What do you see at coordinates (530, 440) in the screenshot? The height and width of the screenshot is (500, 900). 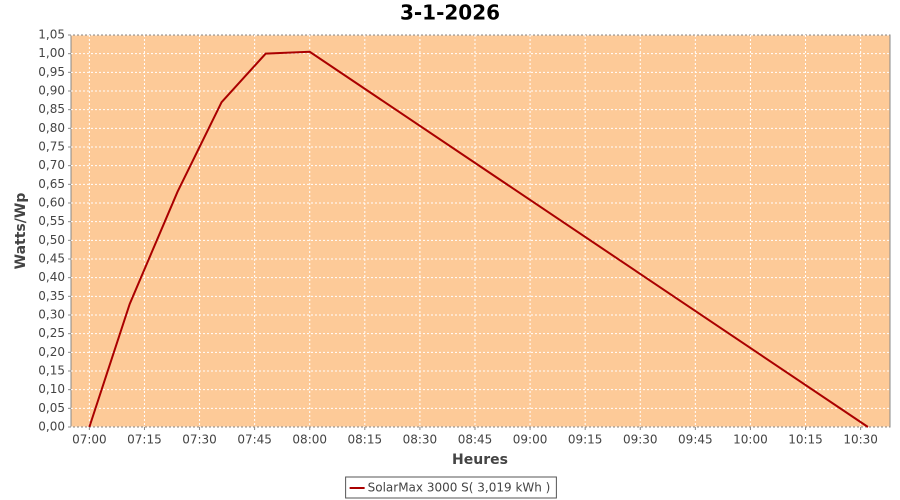 I see `x-tick-label: 09:00` at bounding box center [530, 440].